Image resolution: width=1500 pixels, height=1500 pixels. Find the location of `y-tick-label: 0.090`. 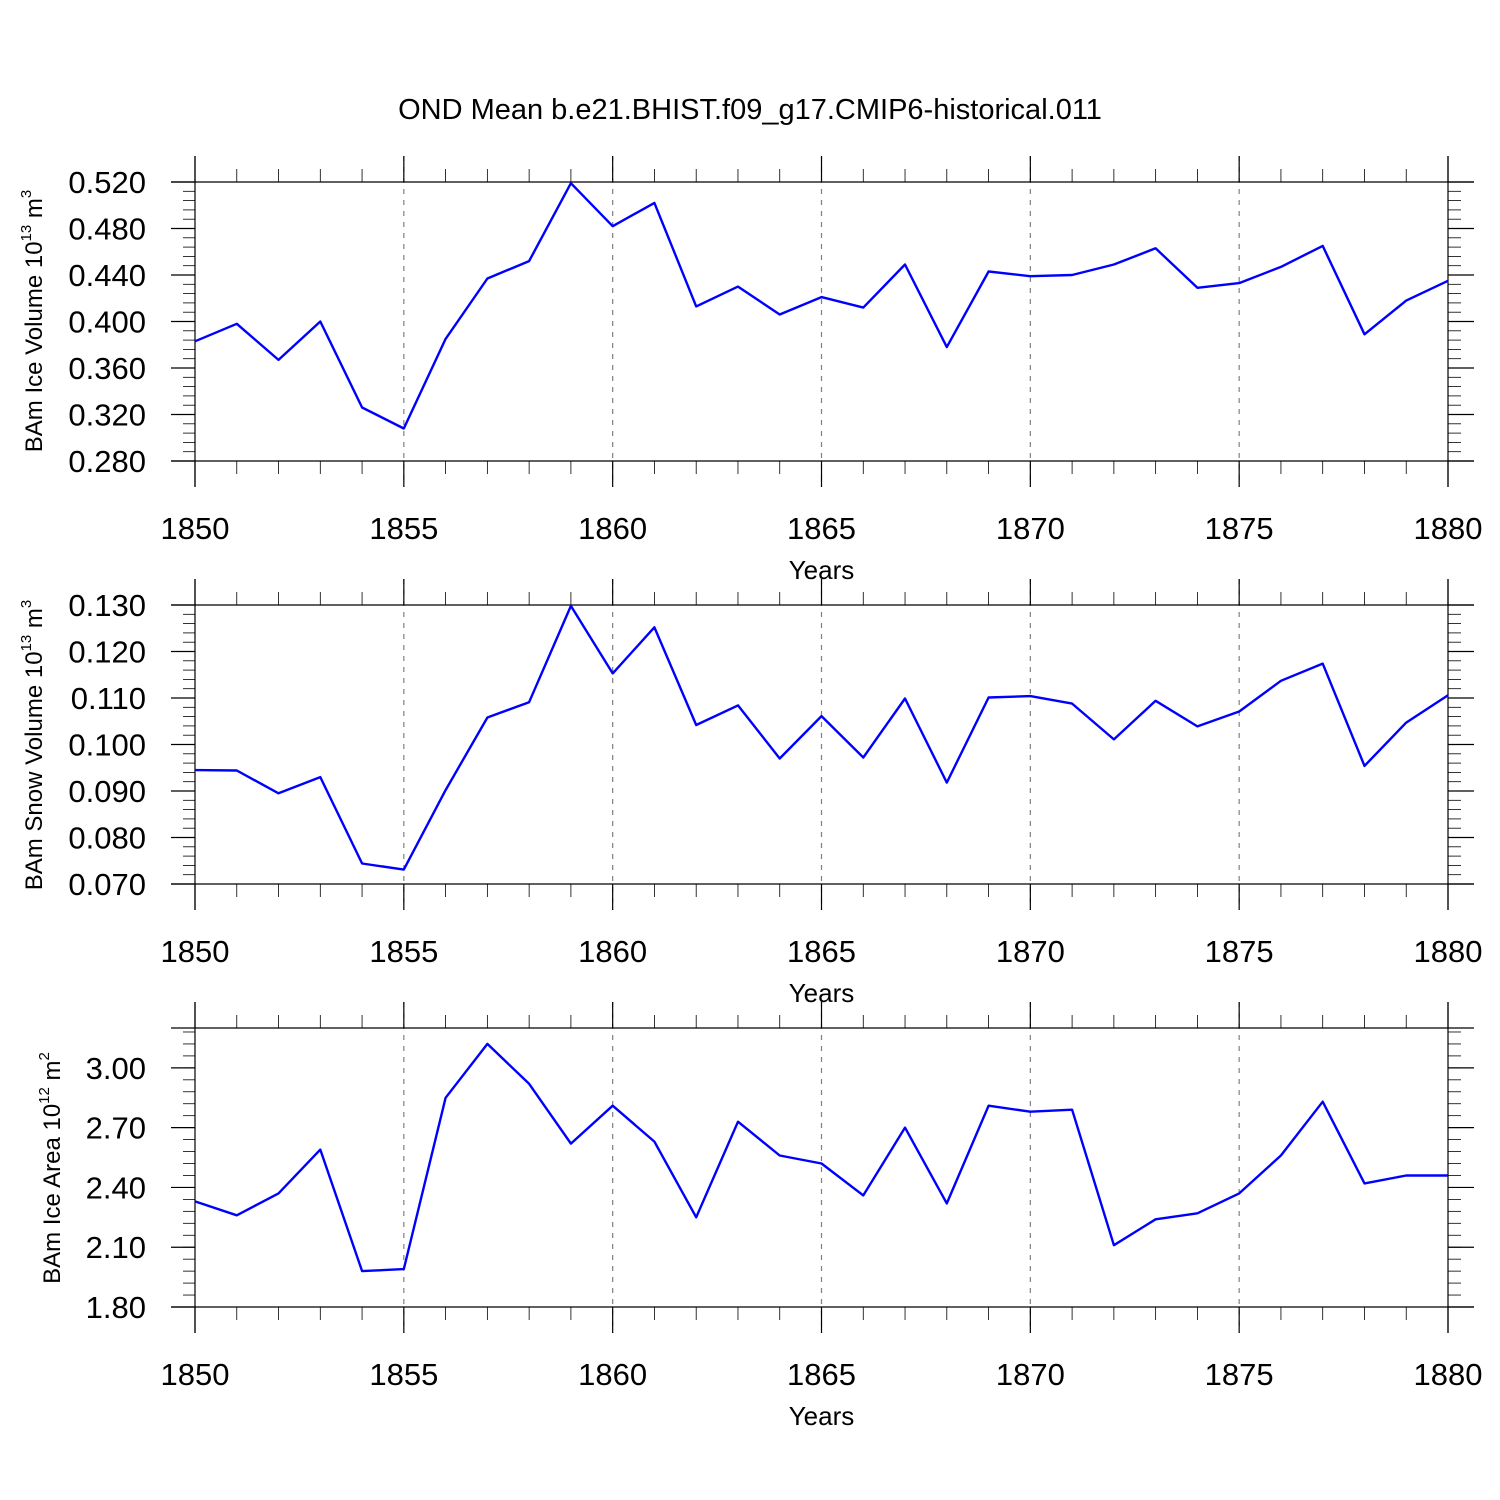

y-tick-label: 0.090 is located at coordinates (107, 791).